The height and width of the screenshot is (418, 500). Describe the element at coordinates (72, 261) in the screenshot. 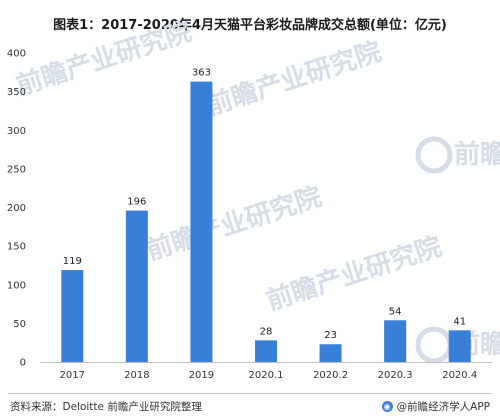

I see `data-label: 119` at that location.